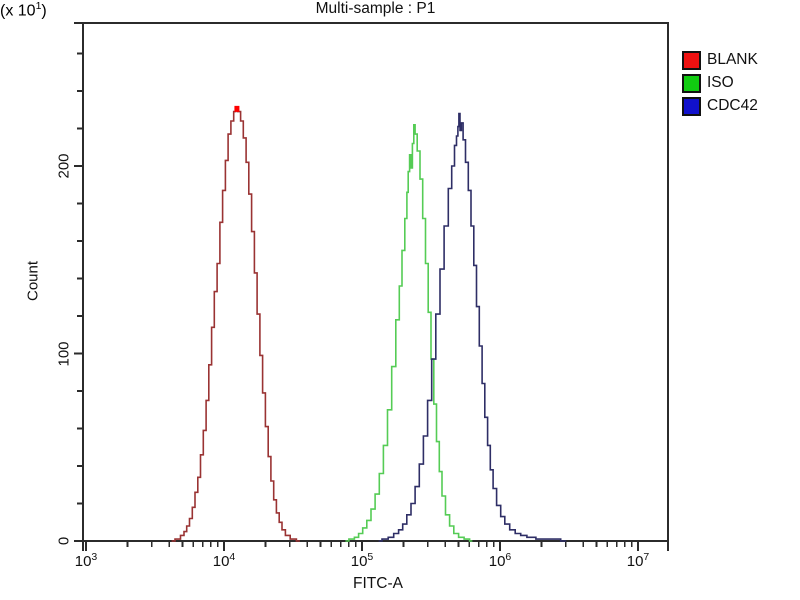 Image resolution: width=800 pixels, height=600 pixels. Describe the element at coordinates (409, 333) in the screenshot. I see `series-curve-iso` at that location.